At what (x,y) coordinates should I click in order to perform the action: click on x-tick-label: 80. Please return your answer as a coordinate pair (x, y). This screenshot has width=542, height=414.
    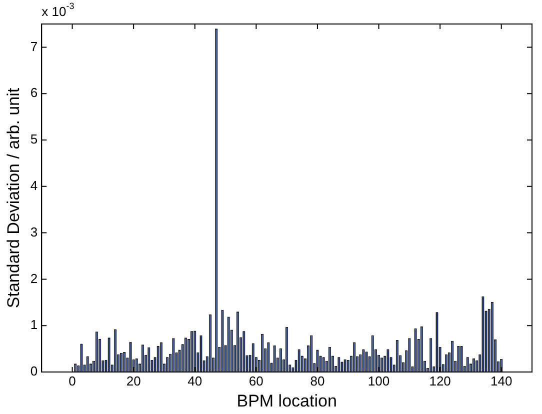
    Looking at the image, I should click on (317, 380).